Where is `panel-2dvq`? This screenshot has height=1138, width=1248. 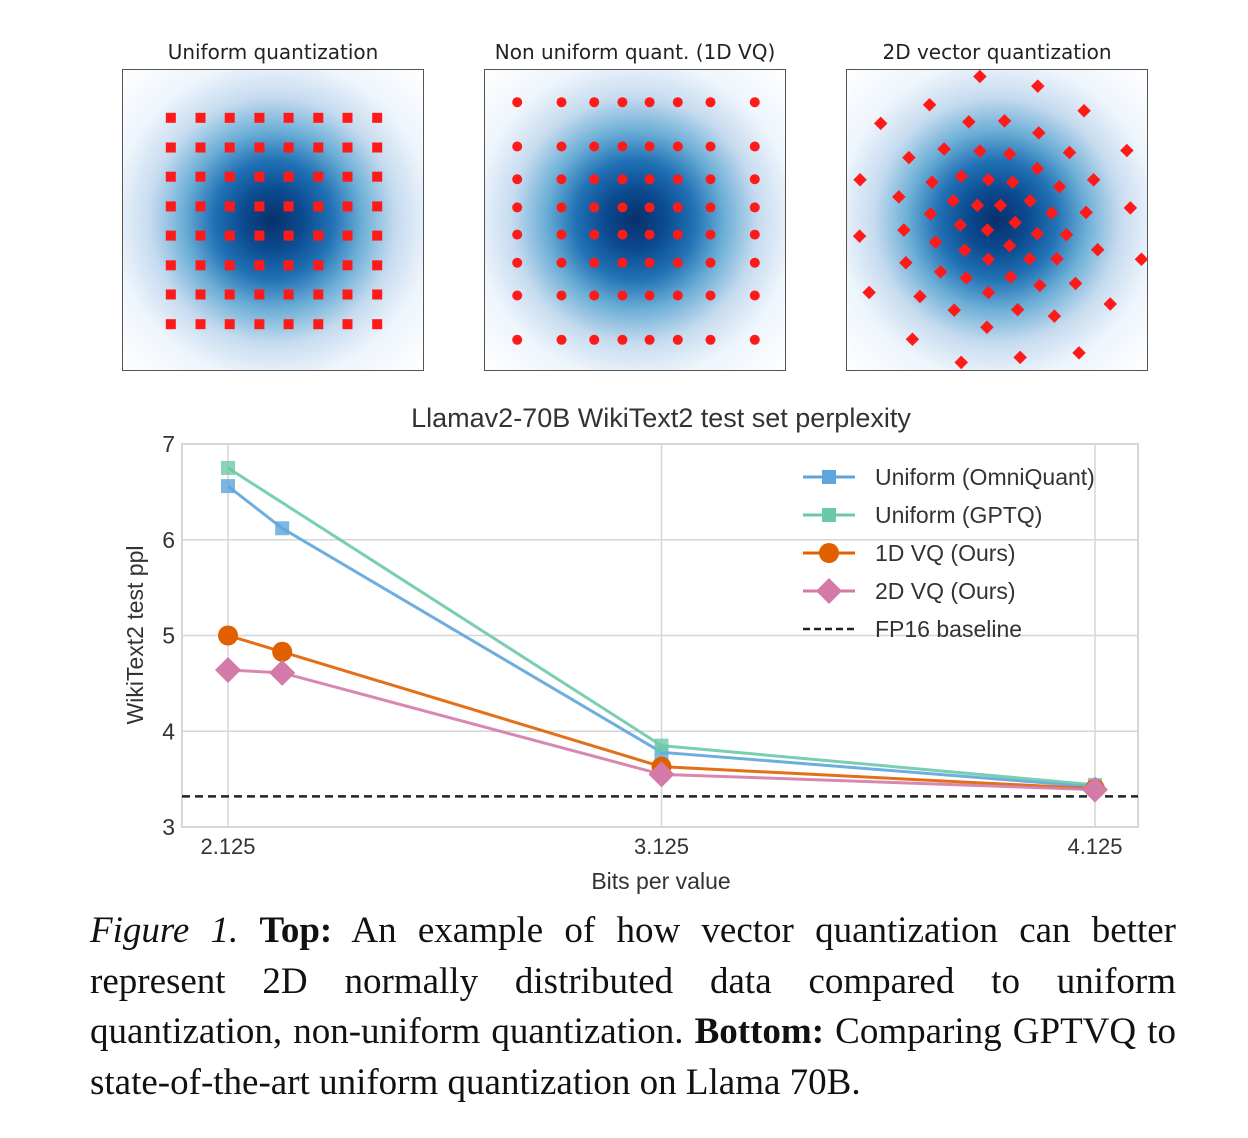
panel-2dvq is located at coordinates (997, 220).